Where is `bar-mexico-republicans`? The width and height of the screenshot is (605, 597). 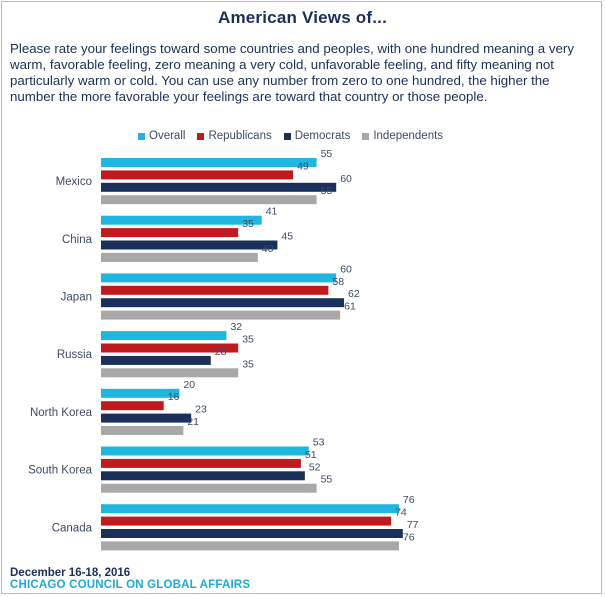
bar-mexico-republicans is located at coordinates (197, 175).